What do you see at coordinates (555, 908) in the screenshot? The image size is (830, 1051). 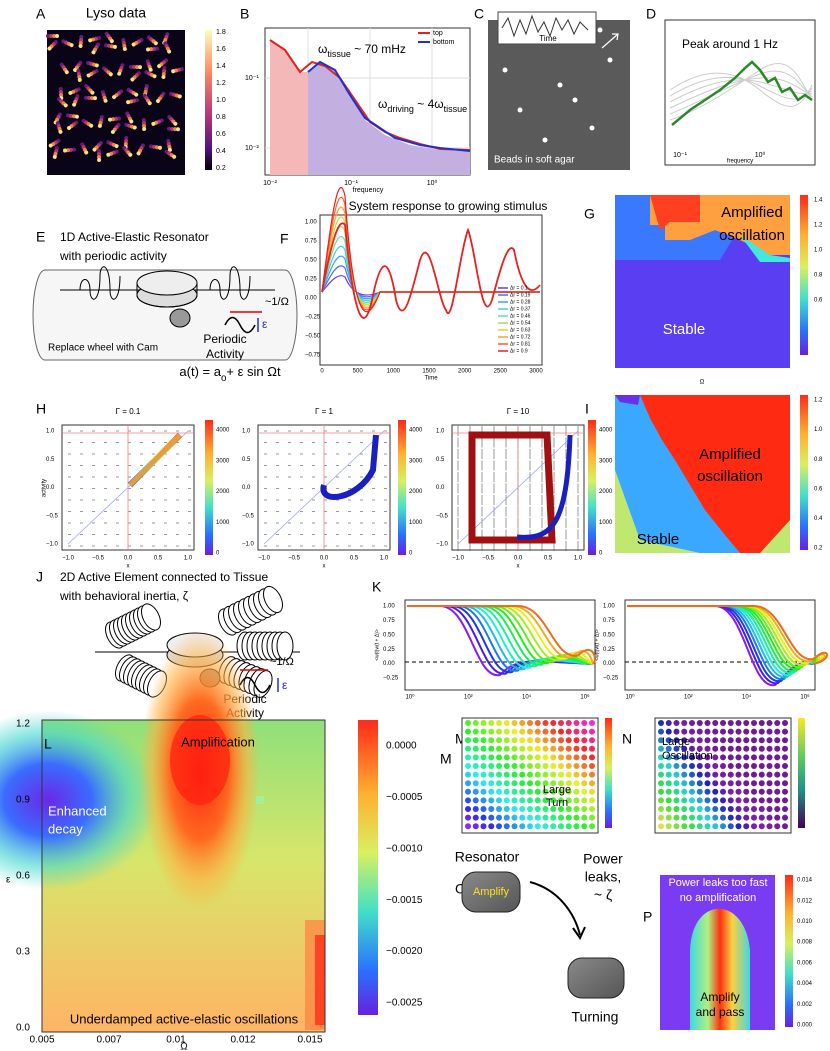 I see `arrow` at bounding box center [555, 908].